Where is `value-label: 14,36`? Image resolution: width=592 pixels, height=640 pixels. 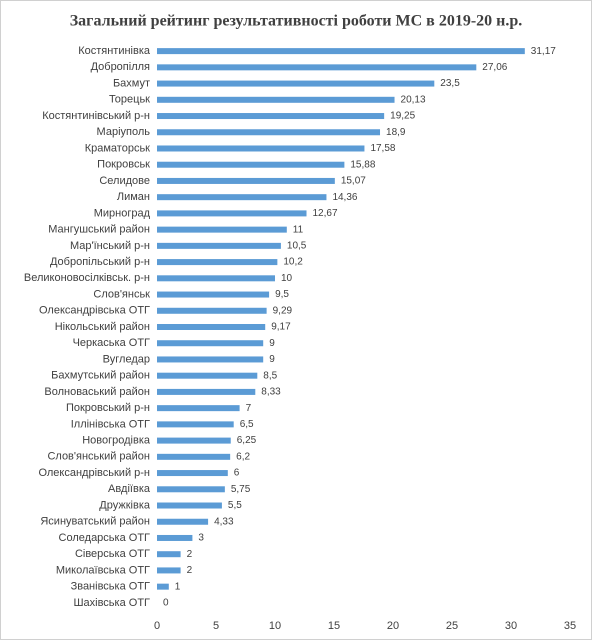 value-label: 14,36 is located at coordinates (344, 197).